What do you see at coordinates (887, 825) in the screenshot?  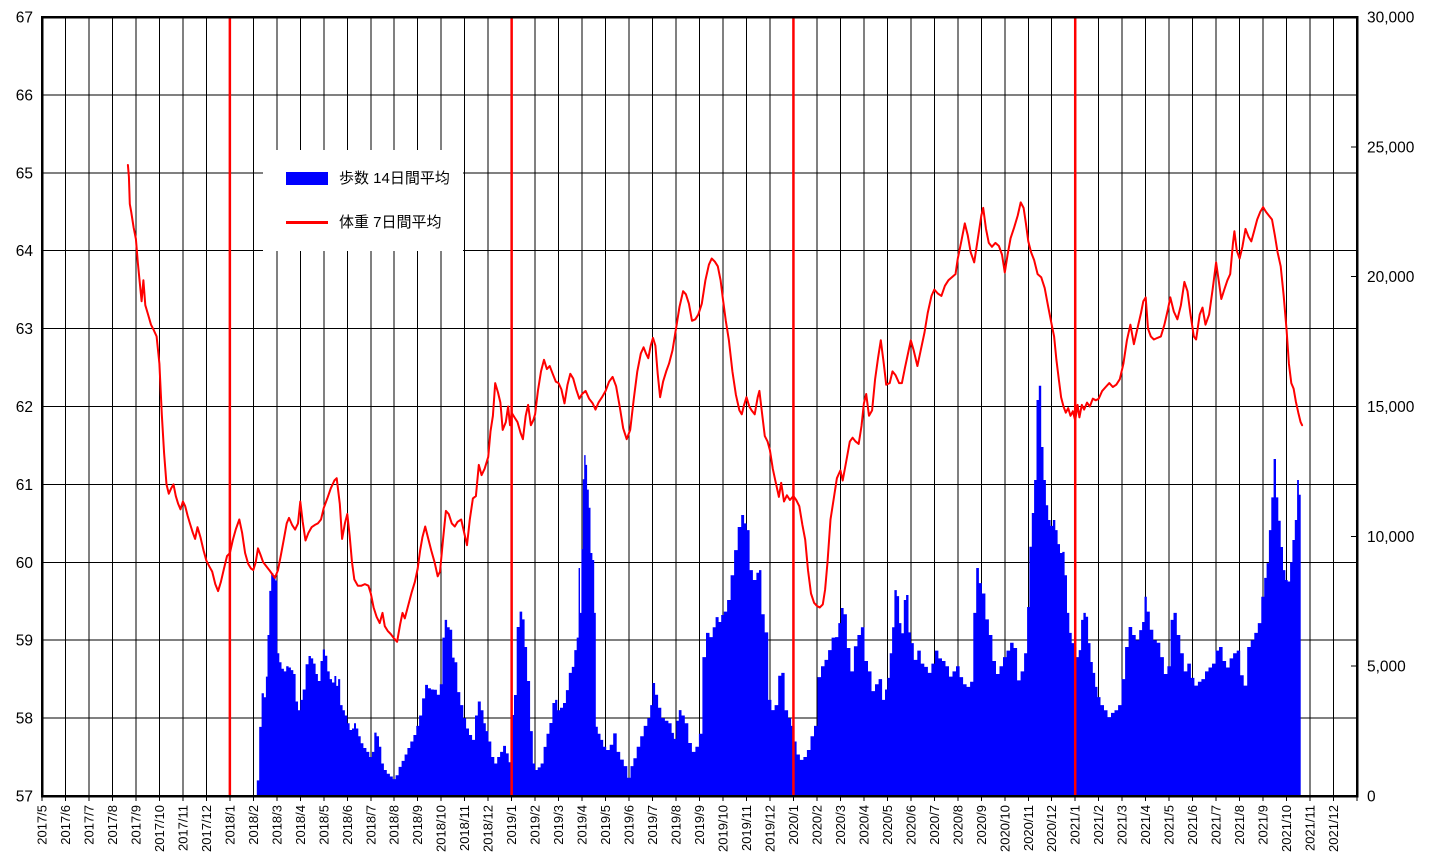 I see `x-axis-label: 2020/5` at bounding box center [887, 825].